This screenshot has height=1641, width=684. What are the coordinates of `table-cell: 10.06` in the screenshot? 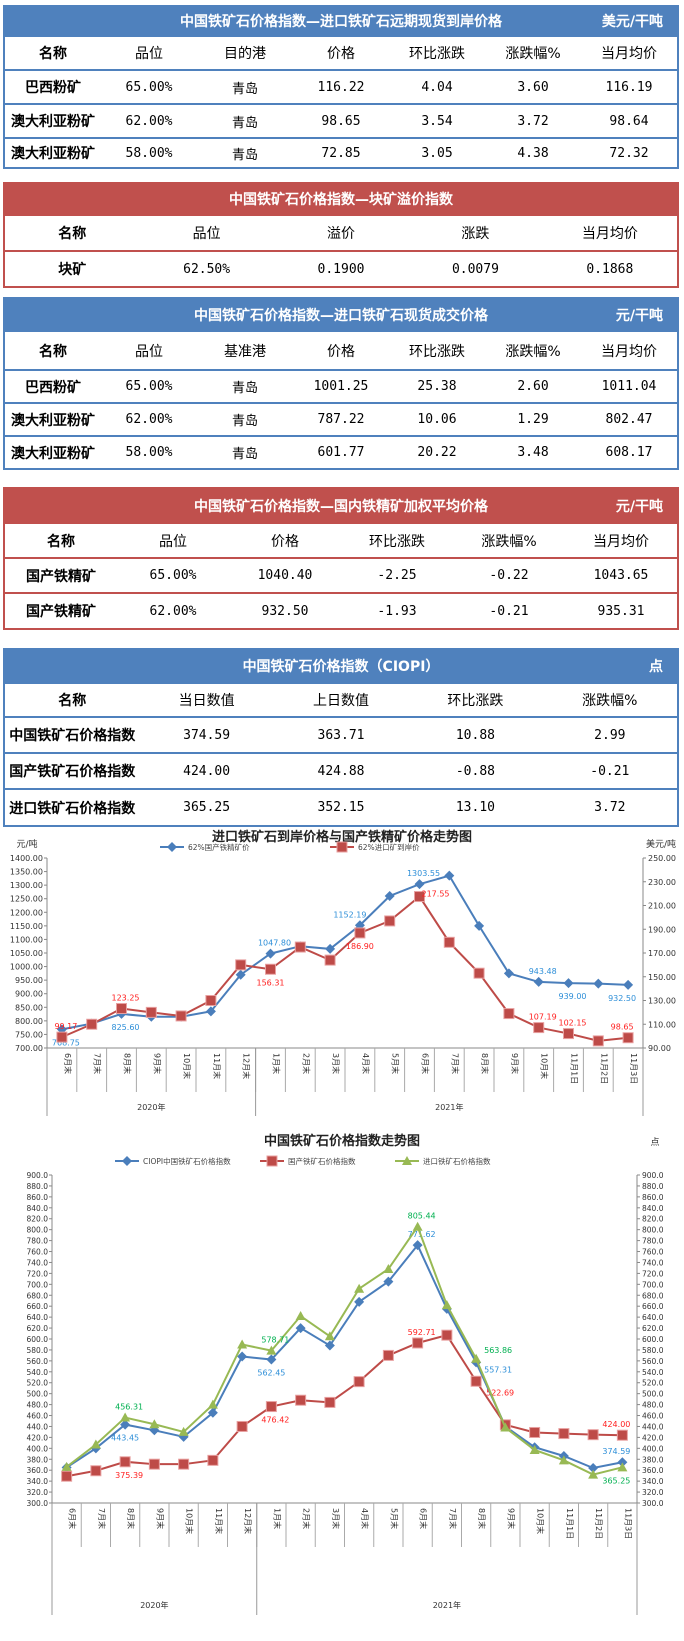 It's located at (437, 419).